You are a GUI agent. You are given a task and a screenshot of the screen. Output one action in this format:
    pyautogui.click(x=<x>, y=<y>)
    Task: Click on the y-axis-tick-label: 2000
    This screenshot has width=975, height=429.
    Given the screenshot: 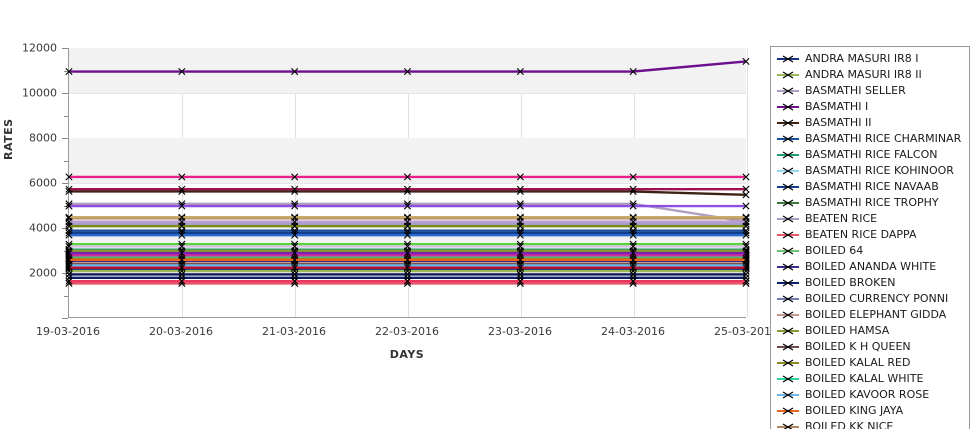 What is the action you would take?
    pyautogui.click(x=43, y=273)
    